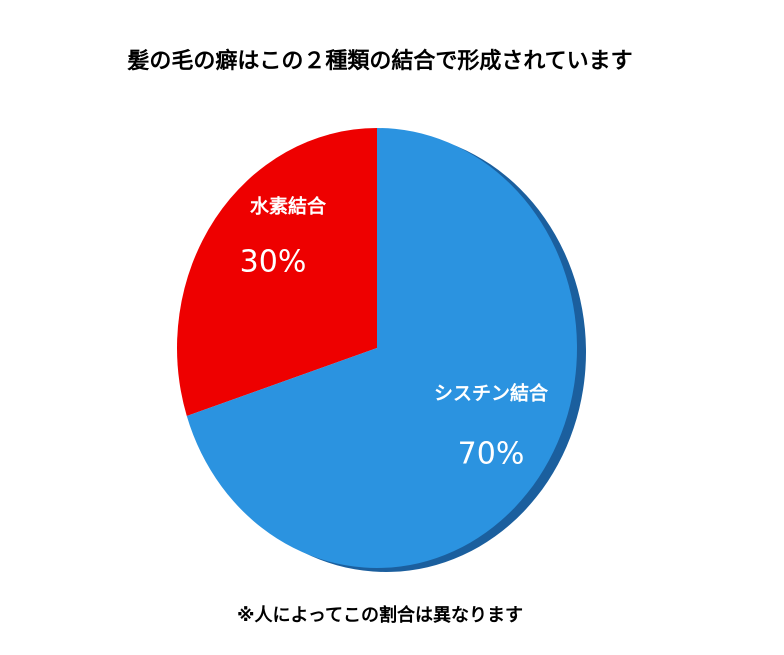 Image resolution: width=784 pixels, height=655 pixels. I want to click on slice-name: シスチン結合, so click(491, 393).